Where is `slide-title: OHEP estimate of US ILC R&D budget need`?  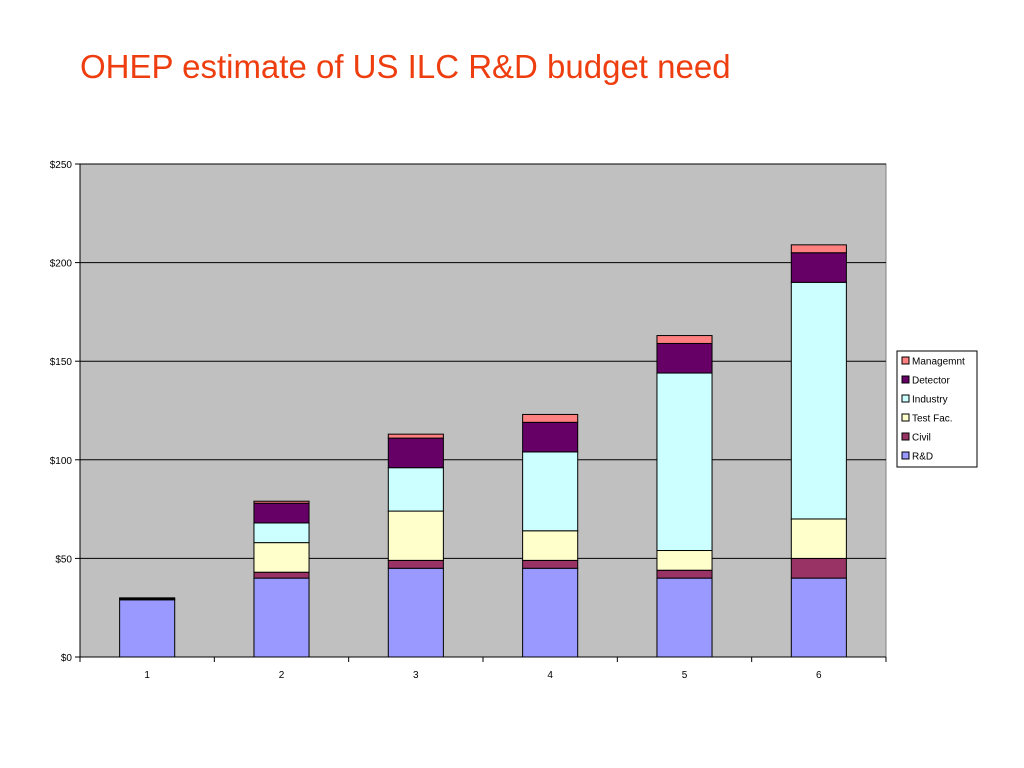 slide-title: OHEP estimate of US ILC R&D budget need is located at coordinates (405, 66).